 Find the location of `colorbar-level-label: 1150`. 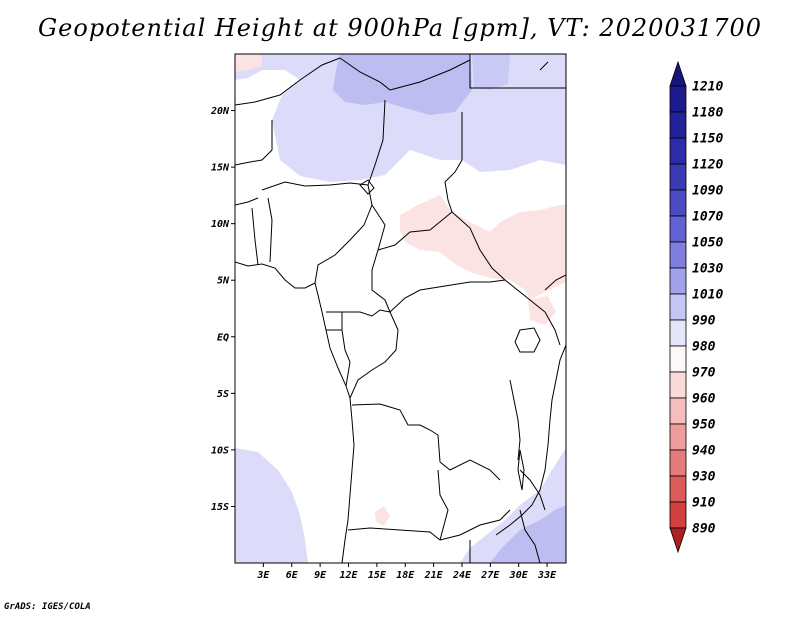

colorbar-level-label: 1150 is located at coordinates (707, 139).